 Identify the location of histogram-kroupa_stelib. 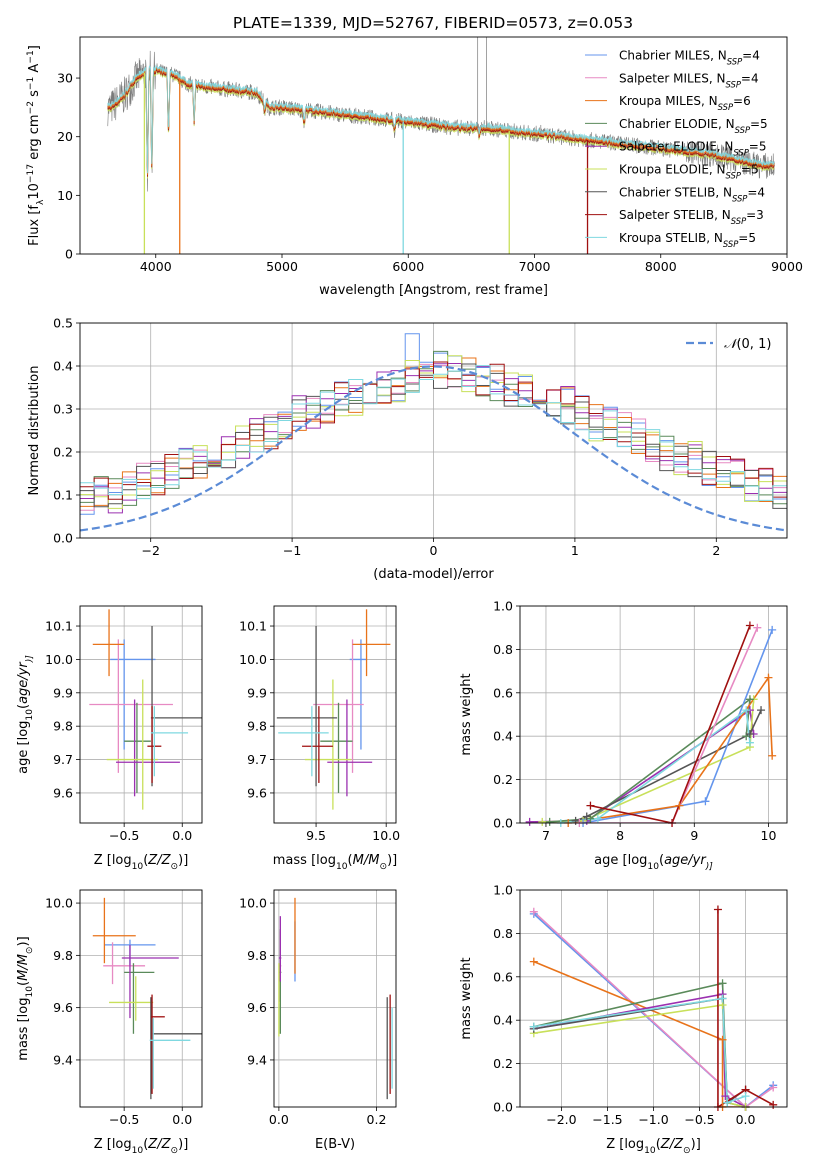
(433, 438).